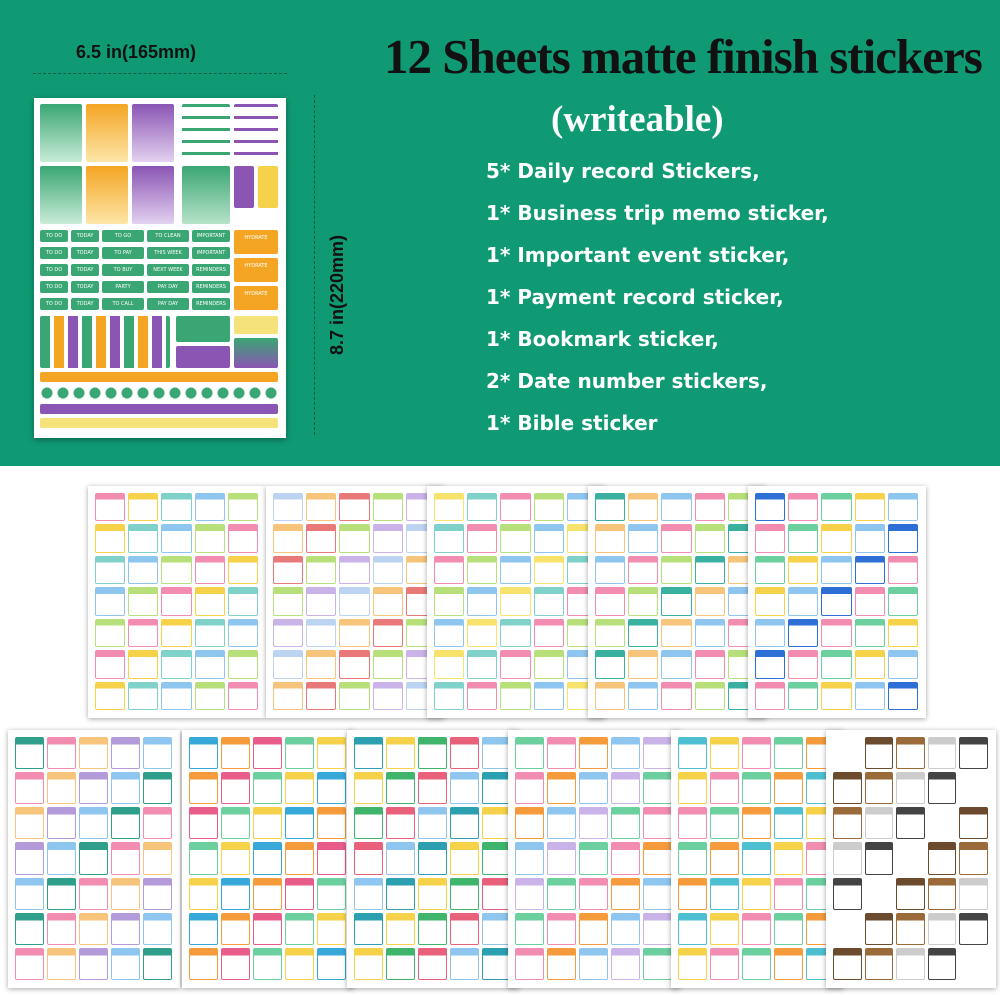 This screenshot has height=995, width=1000. Describe the element at coordinates (337, 294) in the screenshot. I see `height-dimension-label: 8.7 in(220mm)` at that location.